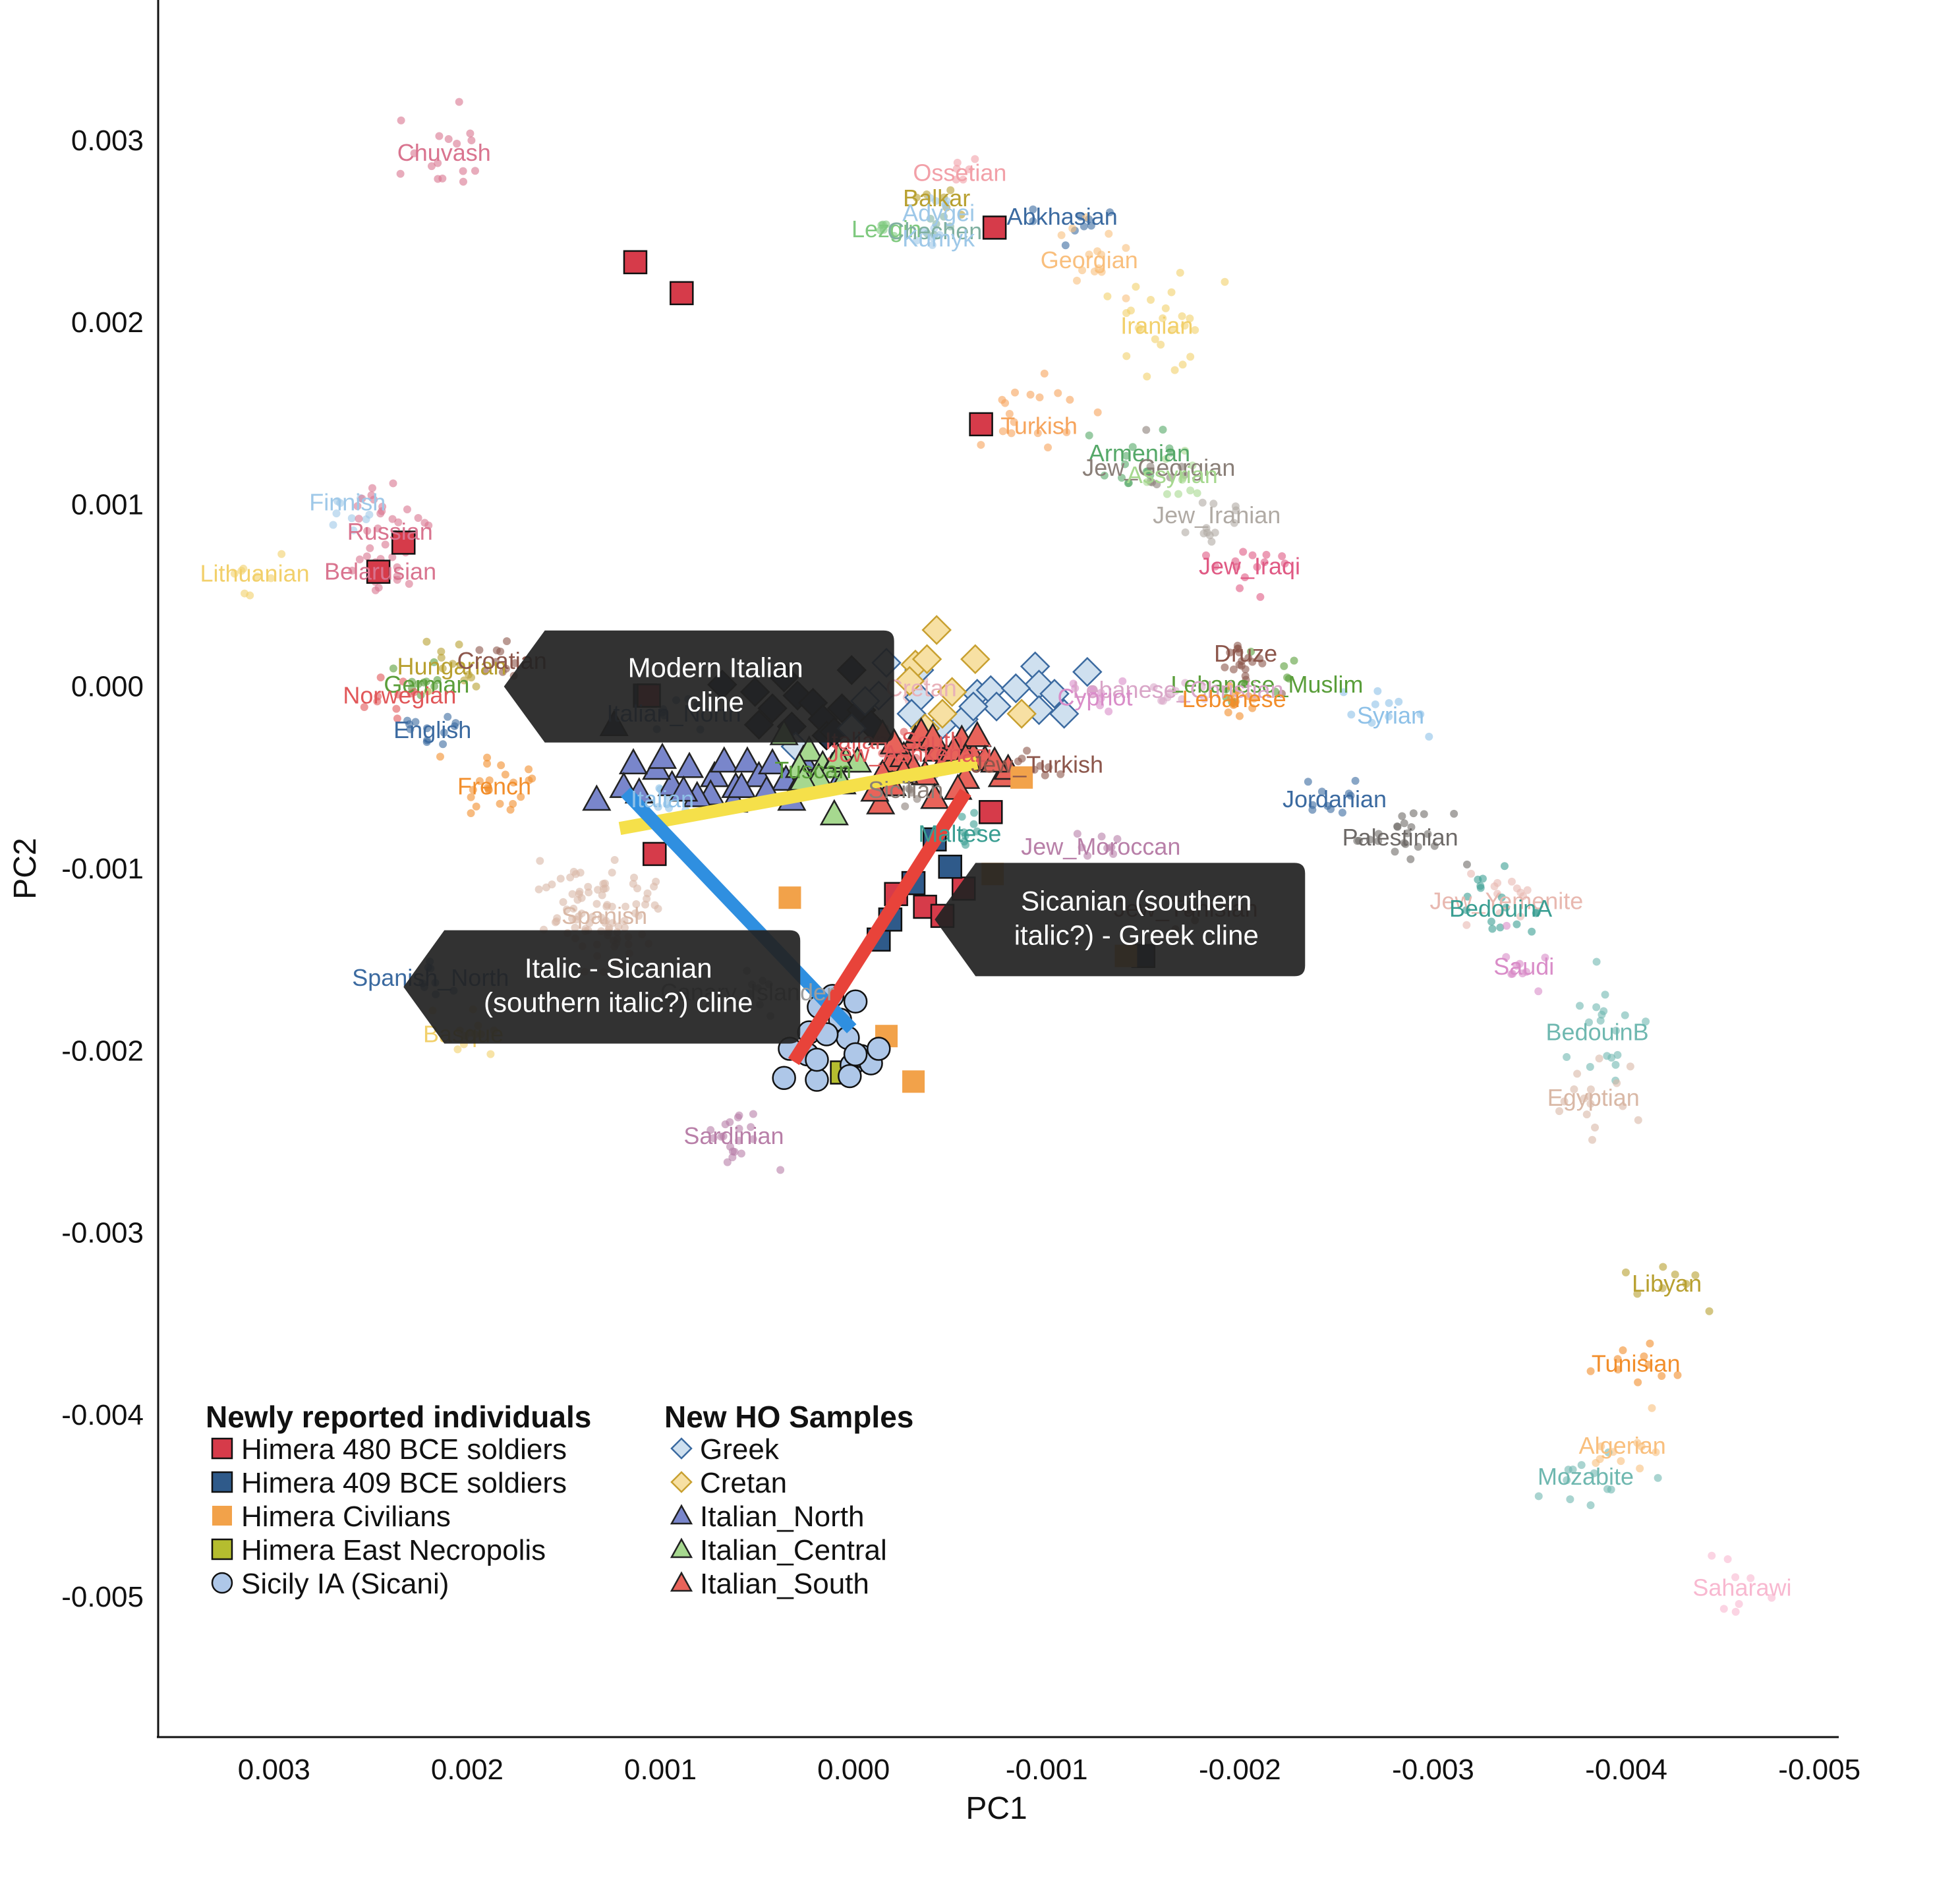 The width and height of the screenshot is (1960, 1888). Describe the element at coordinates (716, 667) in the screenshot. I see `callout-text: Modern Italian` at that location.